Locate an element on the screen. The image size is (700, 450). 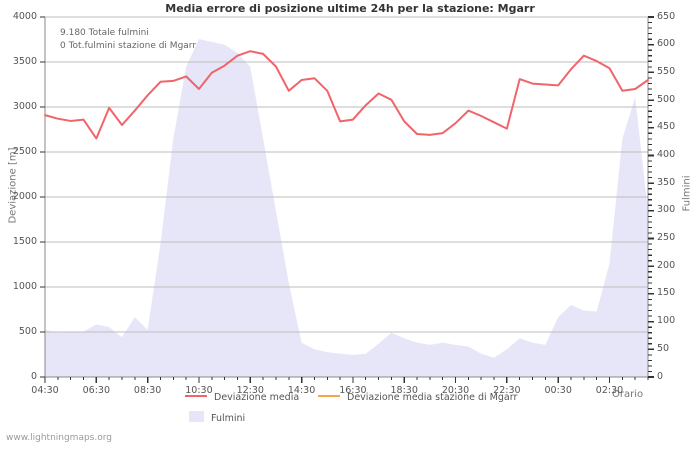
x-axis-tick-0230: 02:30 is located at coordinates (609, 390).